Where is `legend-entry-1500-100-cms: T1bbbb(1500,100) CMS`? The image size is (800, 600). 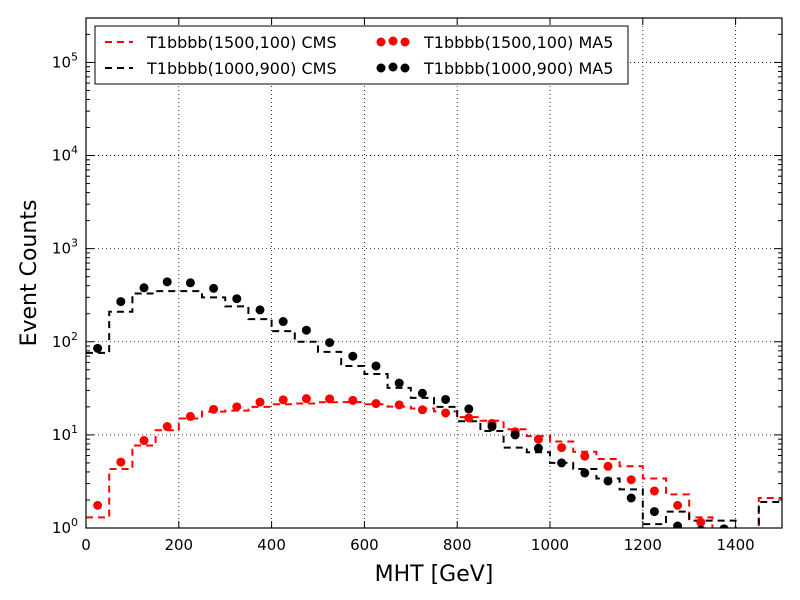
legend-entry-1500-100-cms: T1bbbb(1500,100) CMS is located at coordinates (221, 42).